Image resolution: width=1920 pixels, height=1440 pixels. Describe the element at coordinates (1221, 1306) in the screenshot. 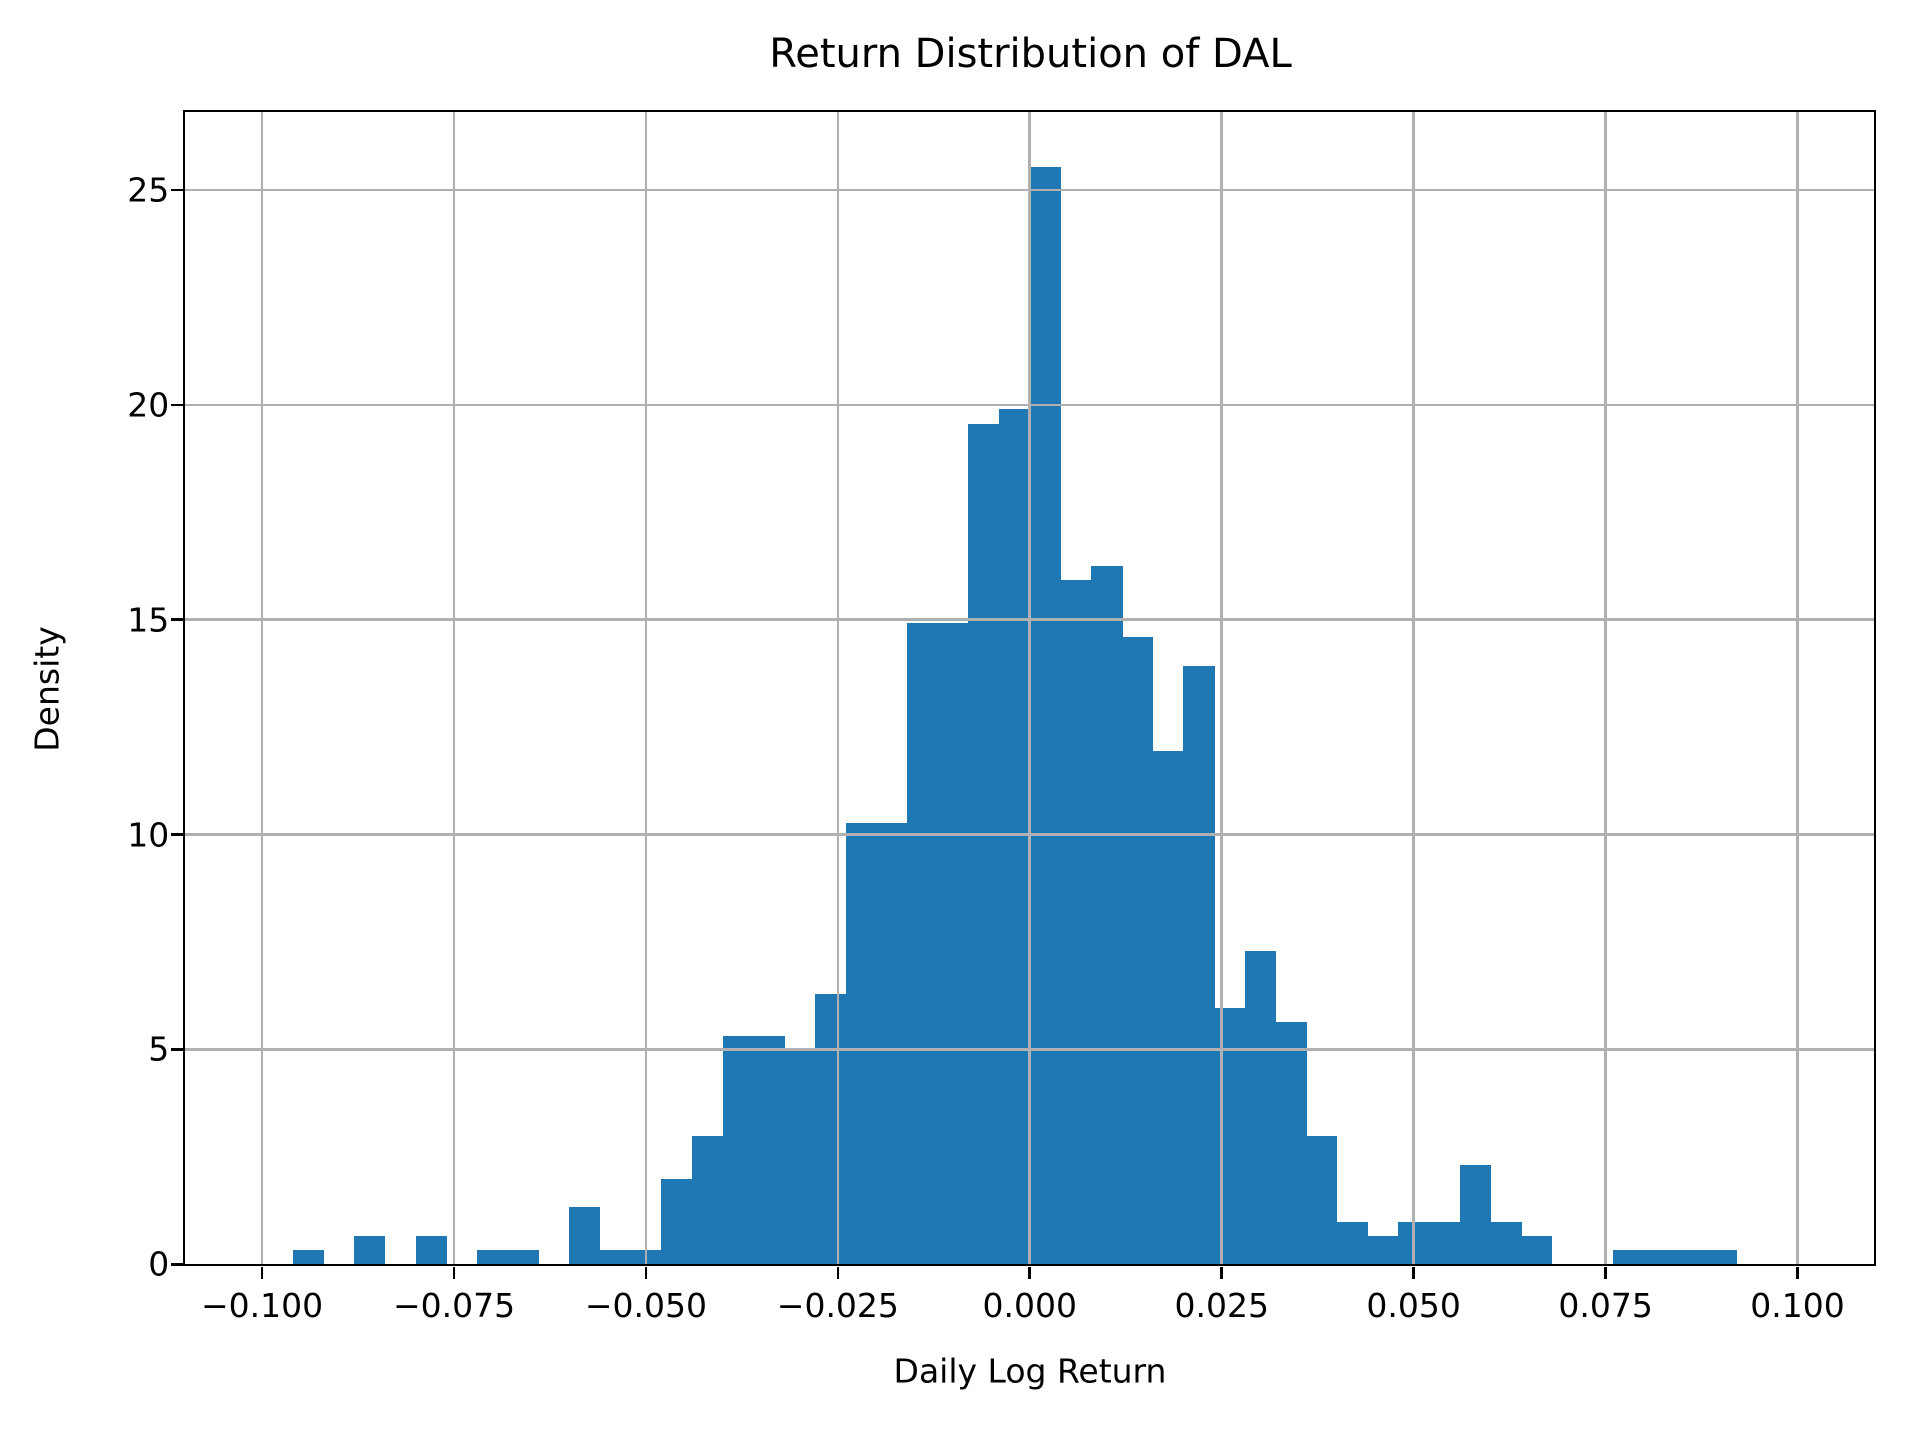

I see `x-tick-label: 0.025` at that location.